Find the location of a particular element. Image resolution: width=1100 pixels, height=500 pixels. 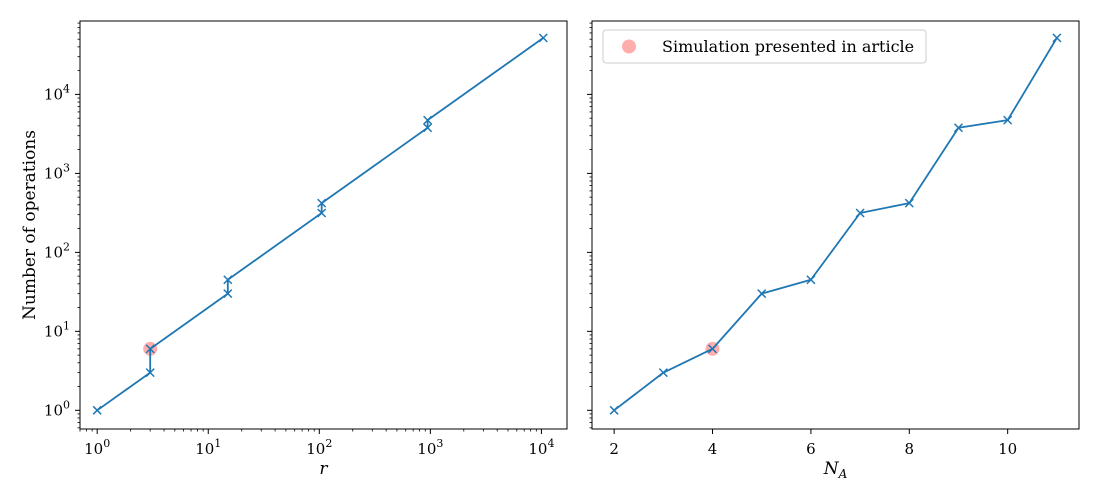

legend: Simulation presented in article is located at coordinates (764, 46).